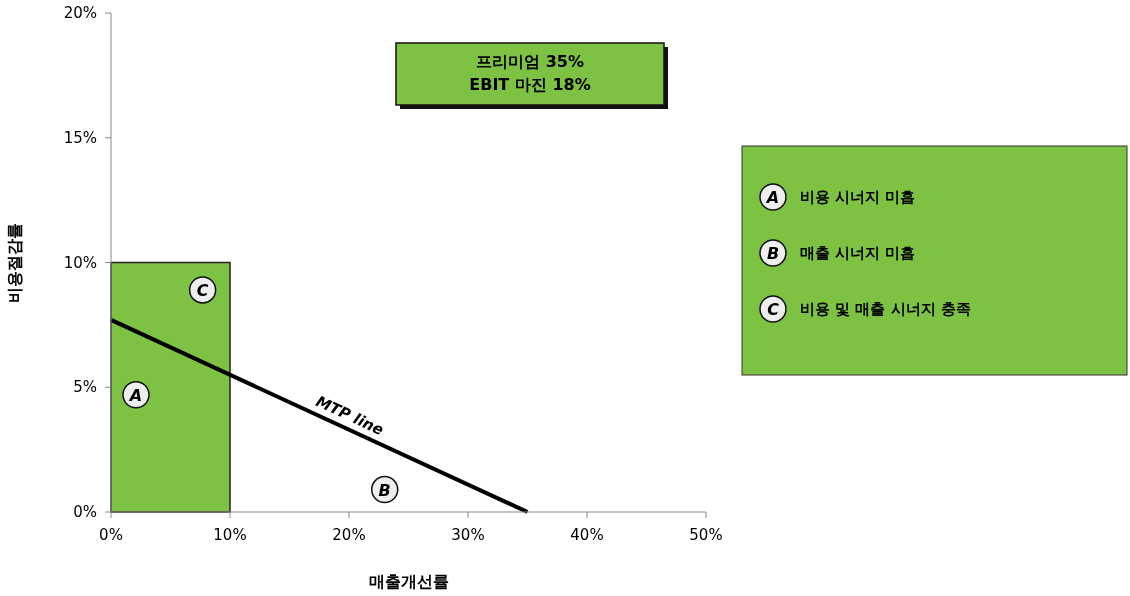 The image size is (1130, 596). What do you see at coordinates (706, 535) in the screenshot?
I see `x-tick-label: 50%` at bounding box center [706, 535].